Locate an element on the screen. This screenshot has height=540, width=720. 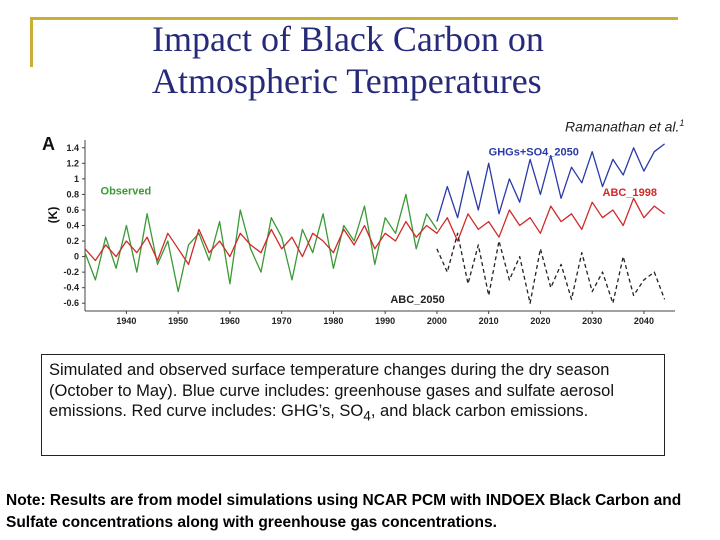
x-tick-label: 1980 is located at coordinates (333, 321).